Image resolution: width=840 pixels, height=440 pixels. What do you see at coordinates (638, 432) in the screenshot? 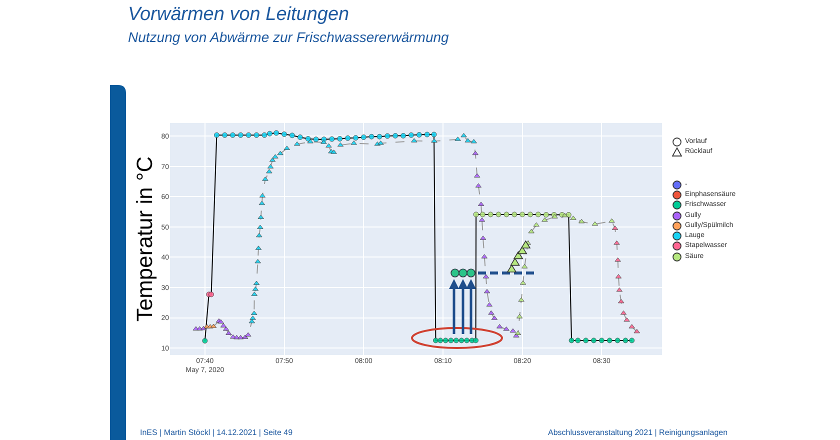
I see `text: Abschlussveranstaltung 2021 | Reinigungsanlagen` at bounding box center [638, 432].